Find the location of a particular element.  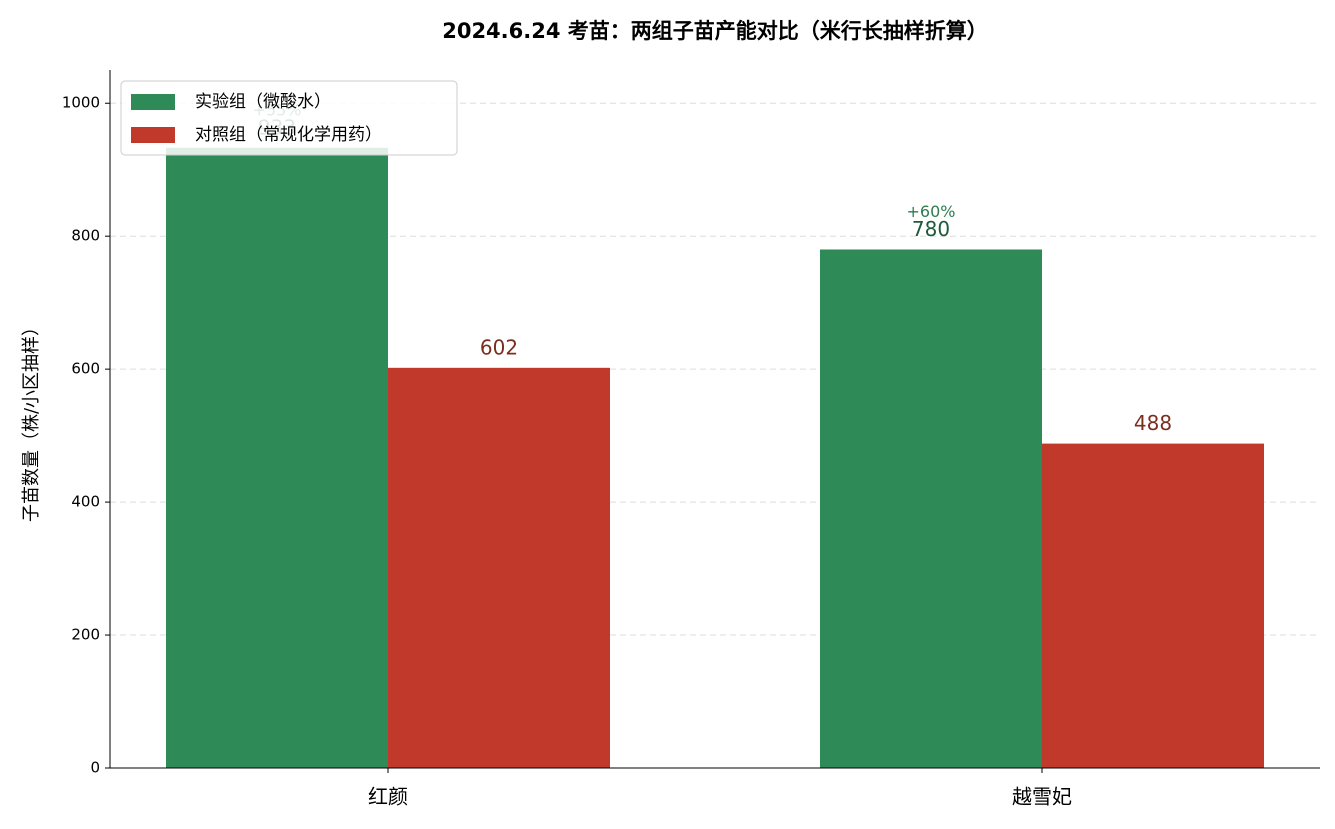

value-label: 488 is located at coordinates (1153, 423).